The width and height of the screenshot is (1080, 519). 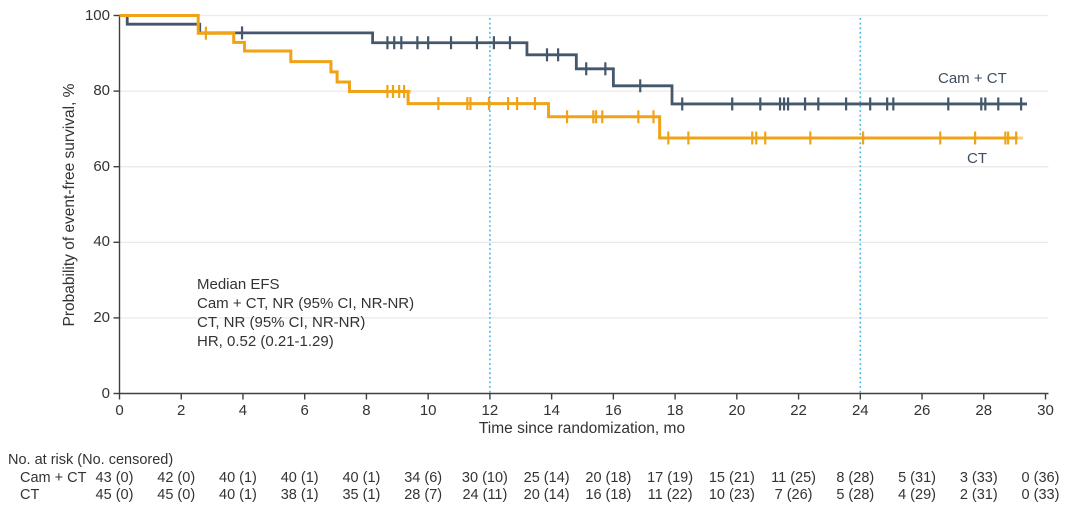 What do you see at coordinates (546, 478) in the screenshot?
I see `risk-value: 25 (14)` at bounding box center [546, 478].